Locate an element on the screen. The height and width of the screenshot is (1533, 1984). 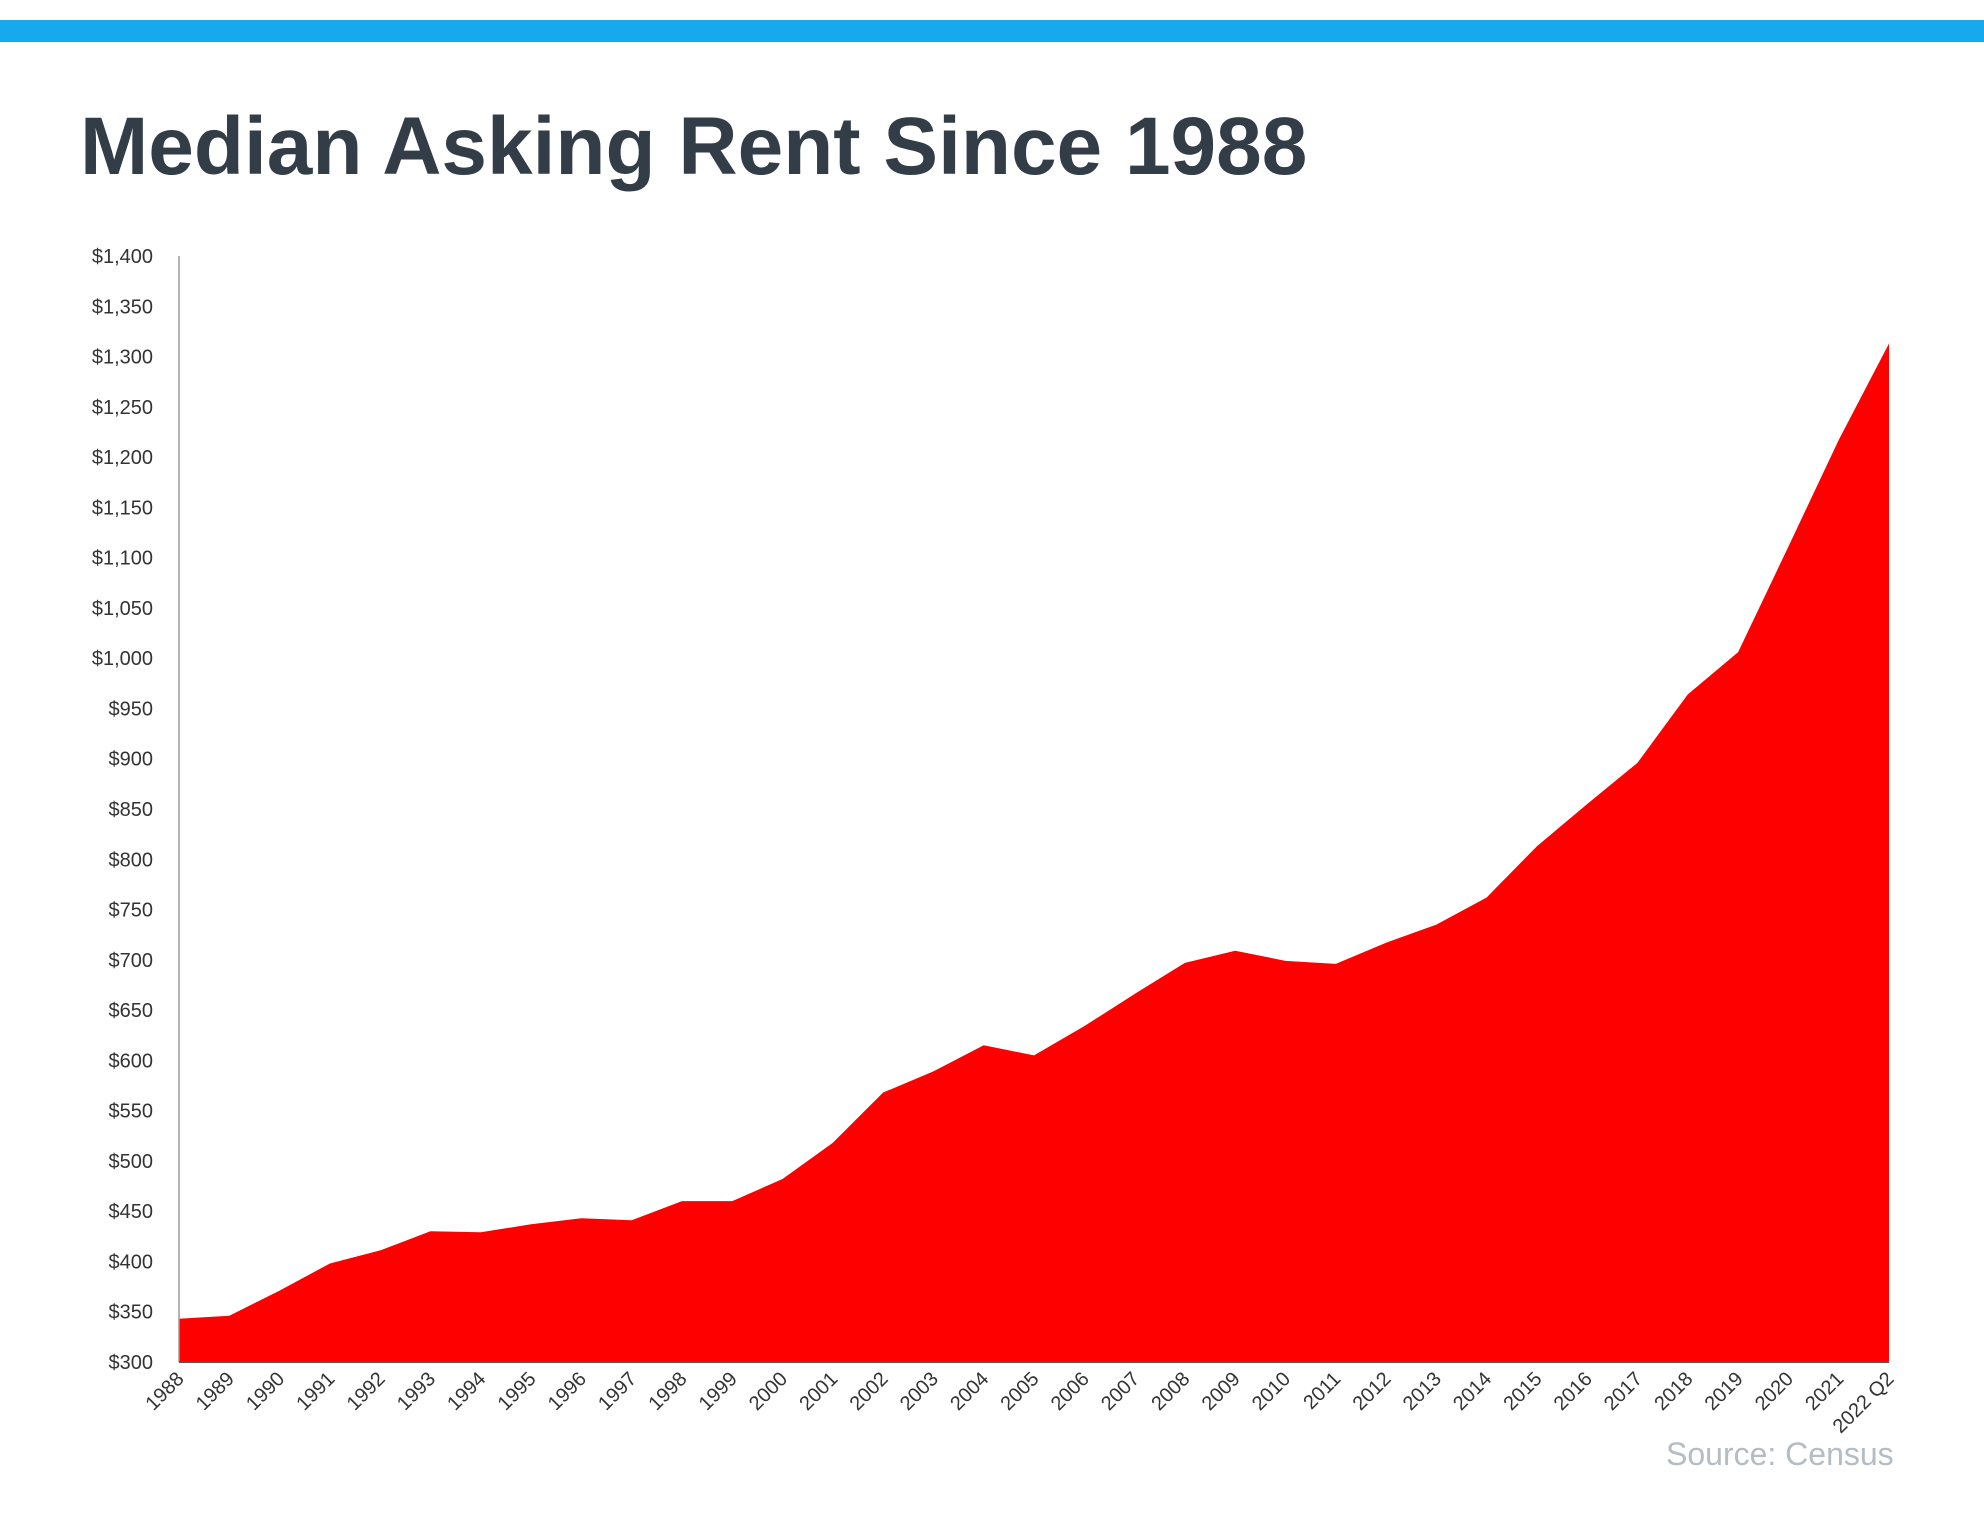
x-tick-label: 2003 is located at coordinates (919, 1391).